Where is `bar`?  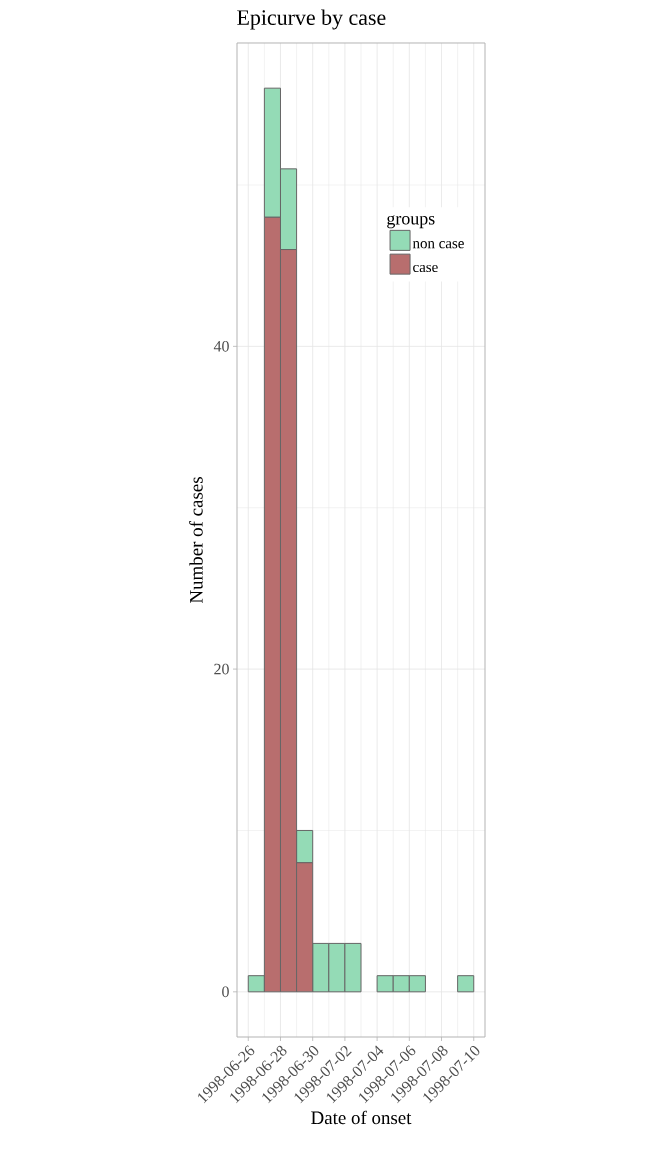 bar is located at coordinates (466, 984).